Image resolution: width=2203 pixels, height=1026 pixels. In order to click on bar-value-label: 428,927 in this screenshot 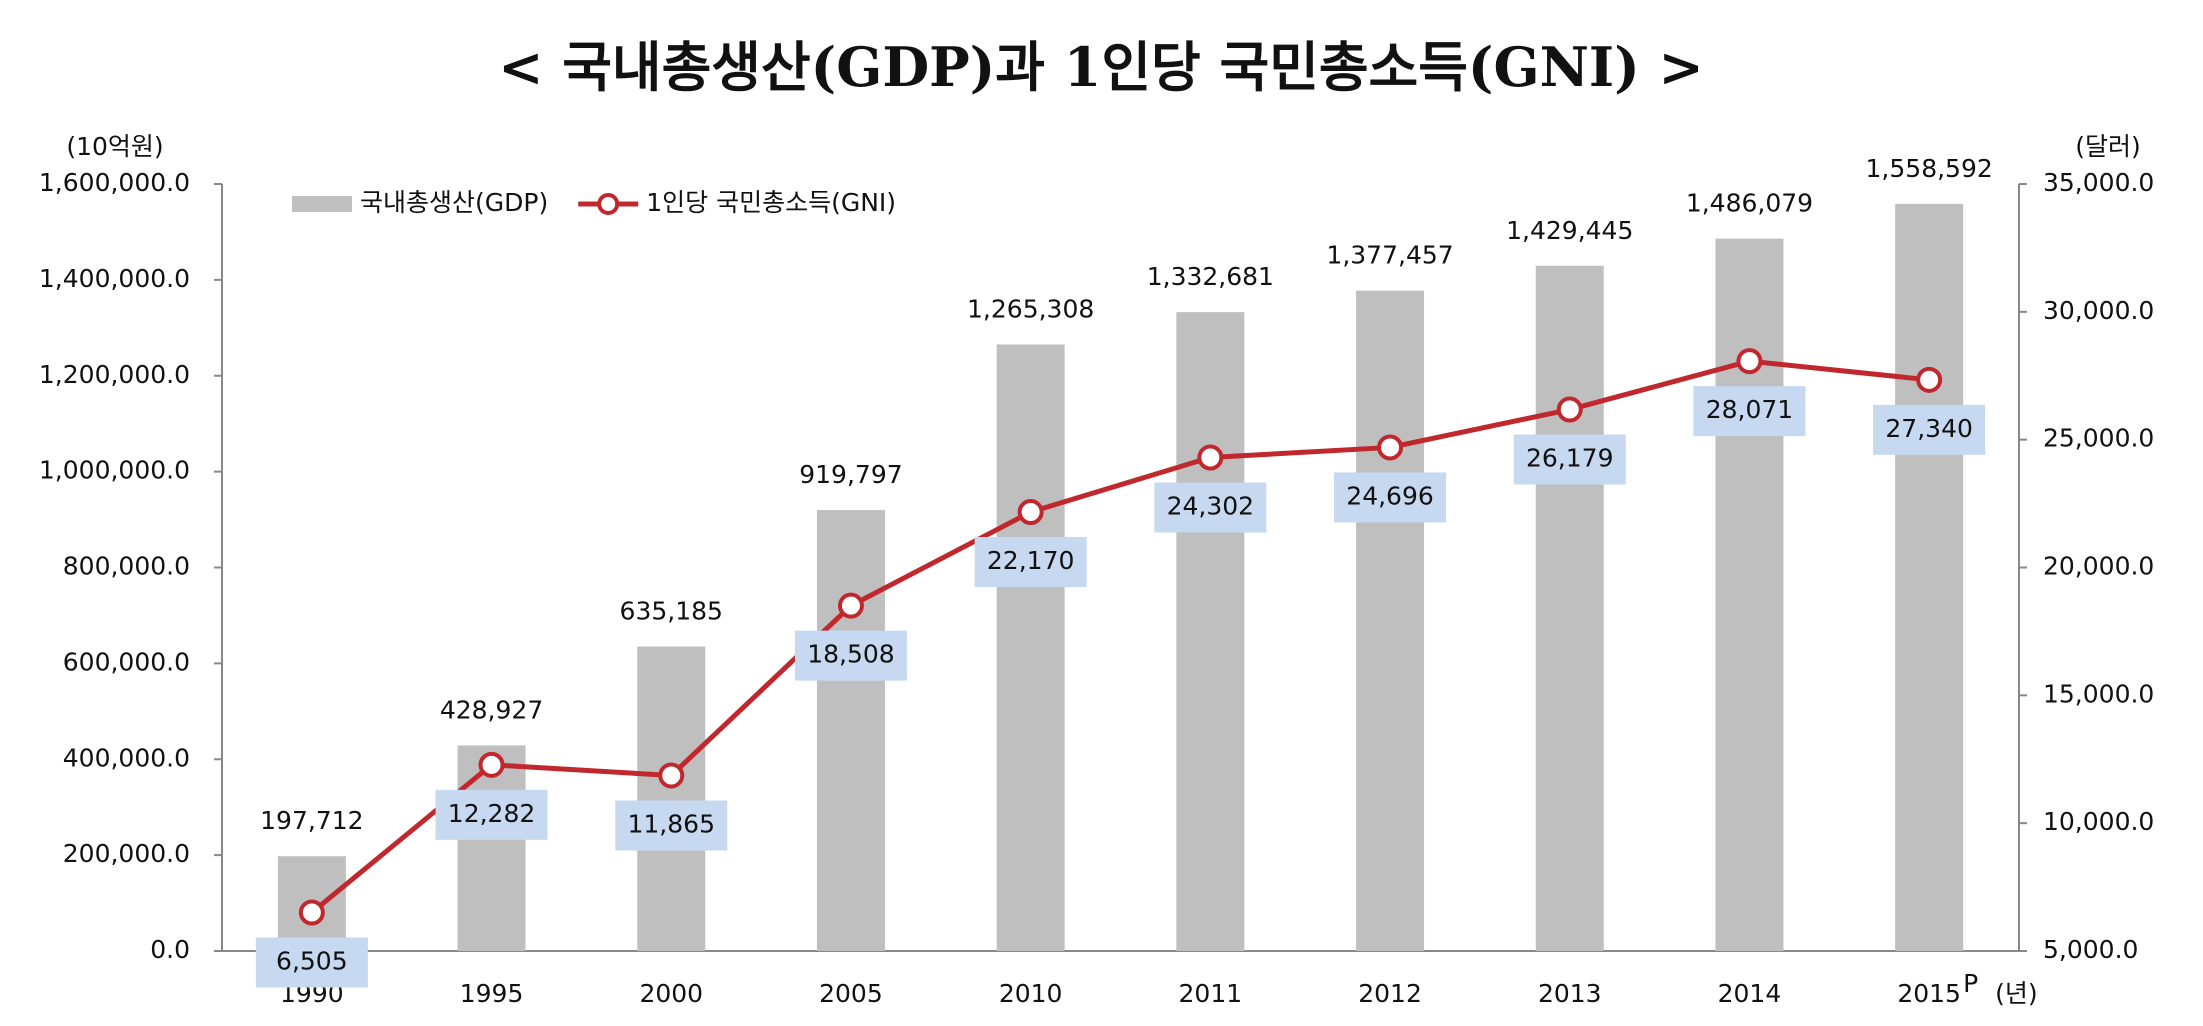, I will do `click(491, 709)`.